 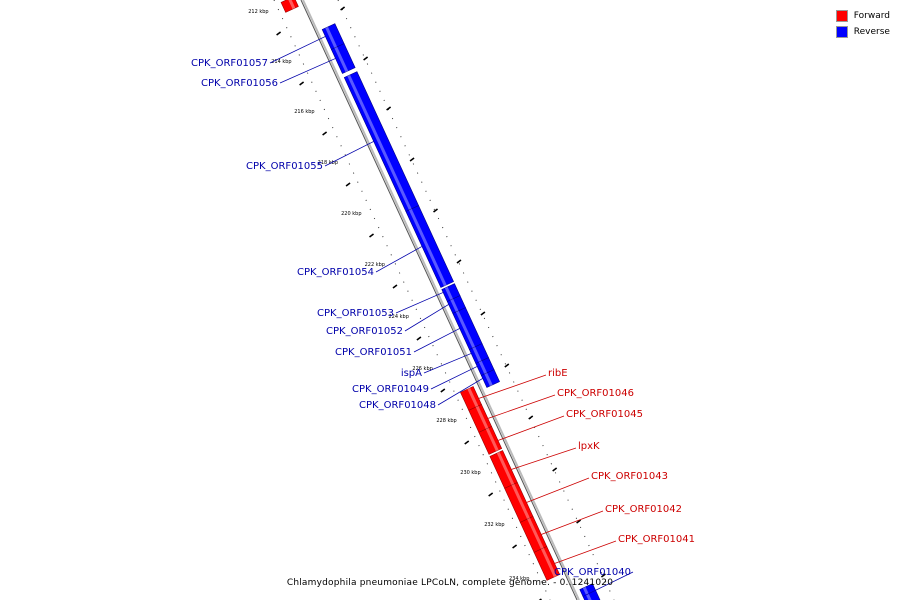 What do you see at coordinates (871, 32) in the screenshot?
I see `legend-reverse-label: Reverse` at bounding box center [871, 32].